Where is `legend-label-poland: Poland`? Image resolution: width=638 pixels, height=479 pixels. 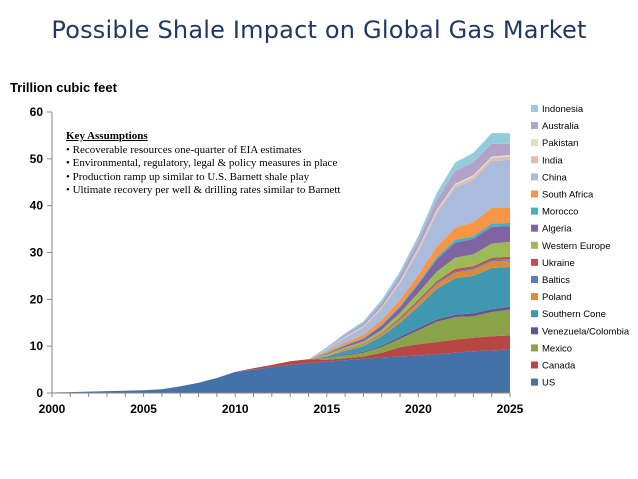 legend-label-poland: Poland is located at coordinates (557, 297).